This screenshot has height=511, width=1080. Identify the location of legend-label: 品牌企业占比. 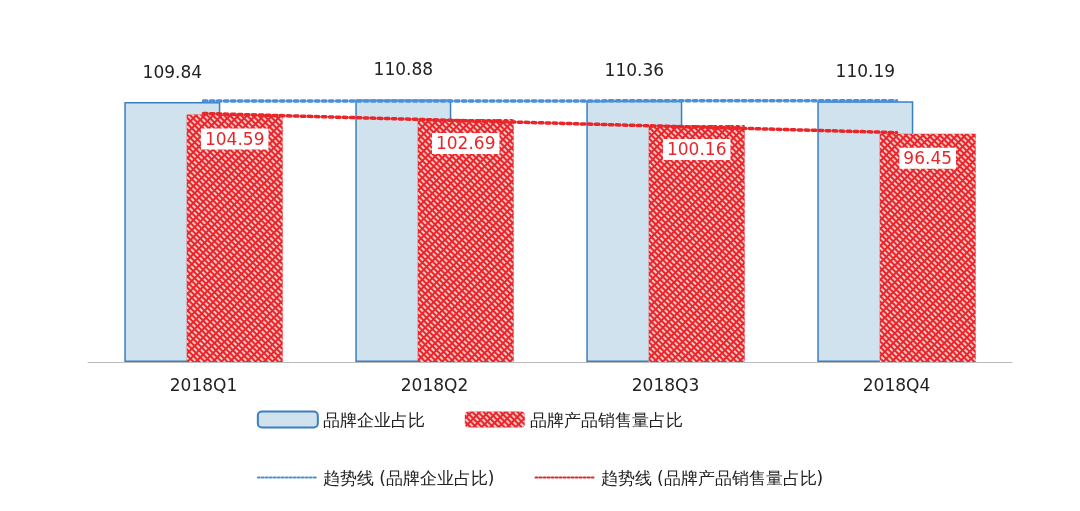
(373, 419).